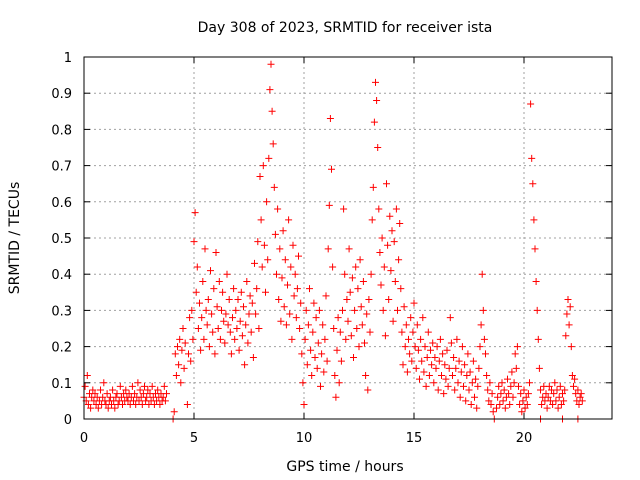 The width and height of the screenshot is (640, 480). Describe the element at coordinates (68, 420) in the screenshot. I see `y-tick-label: 0` at that location.